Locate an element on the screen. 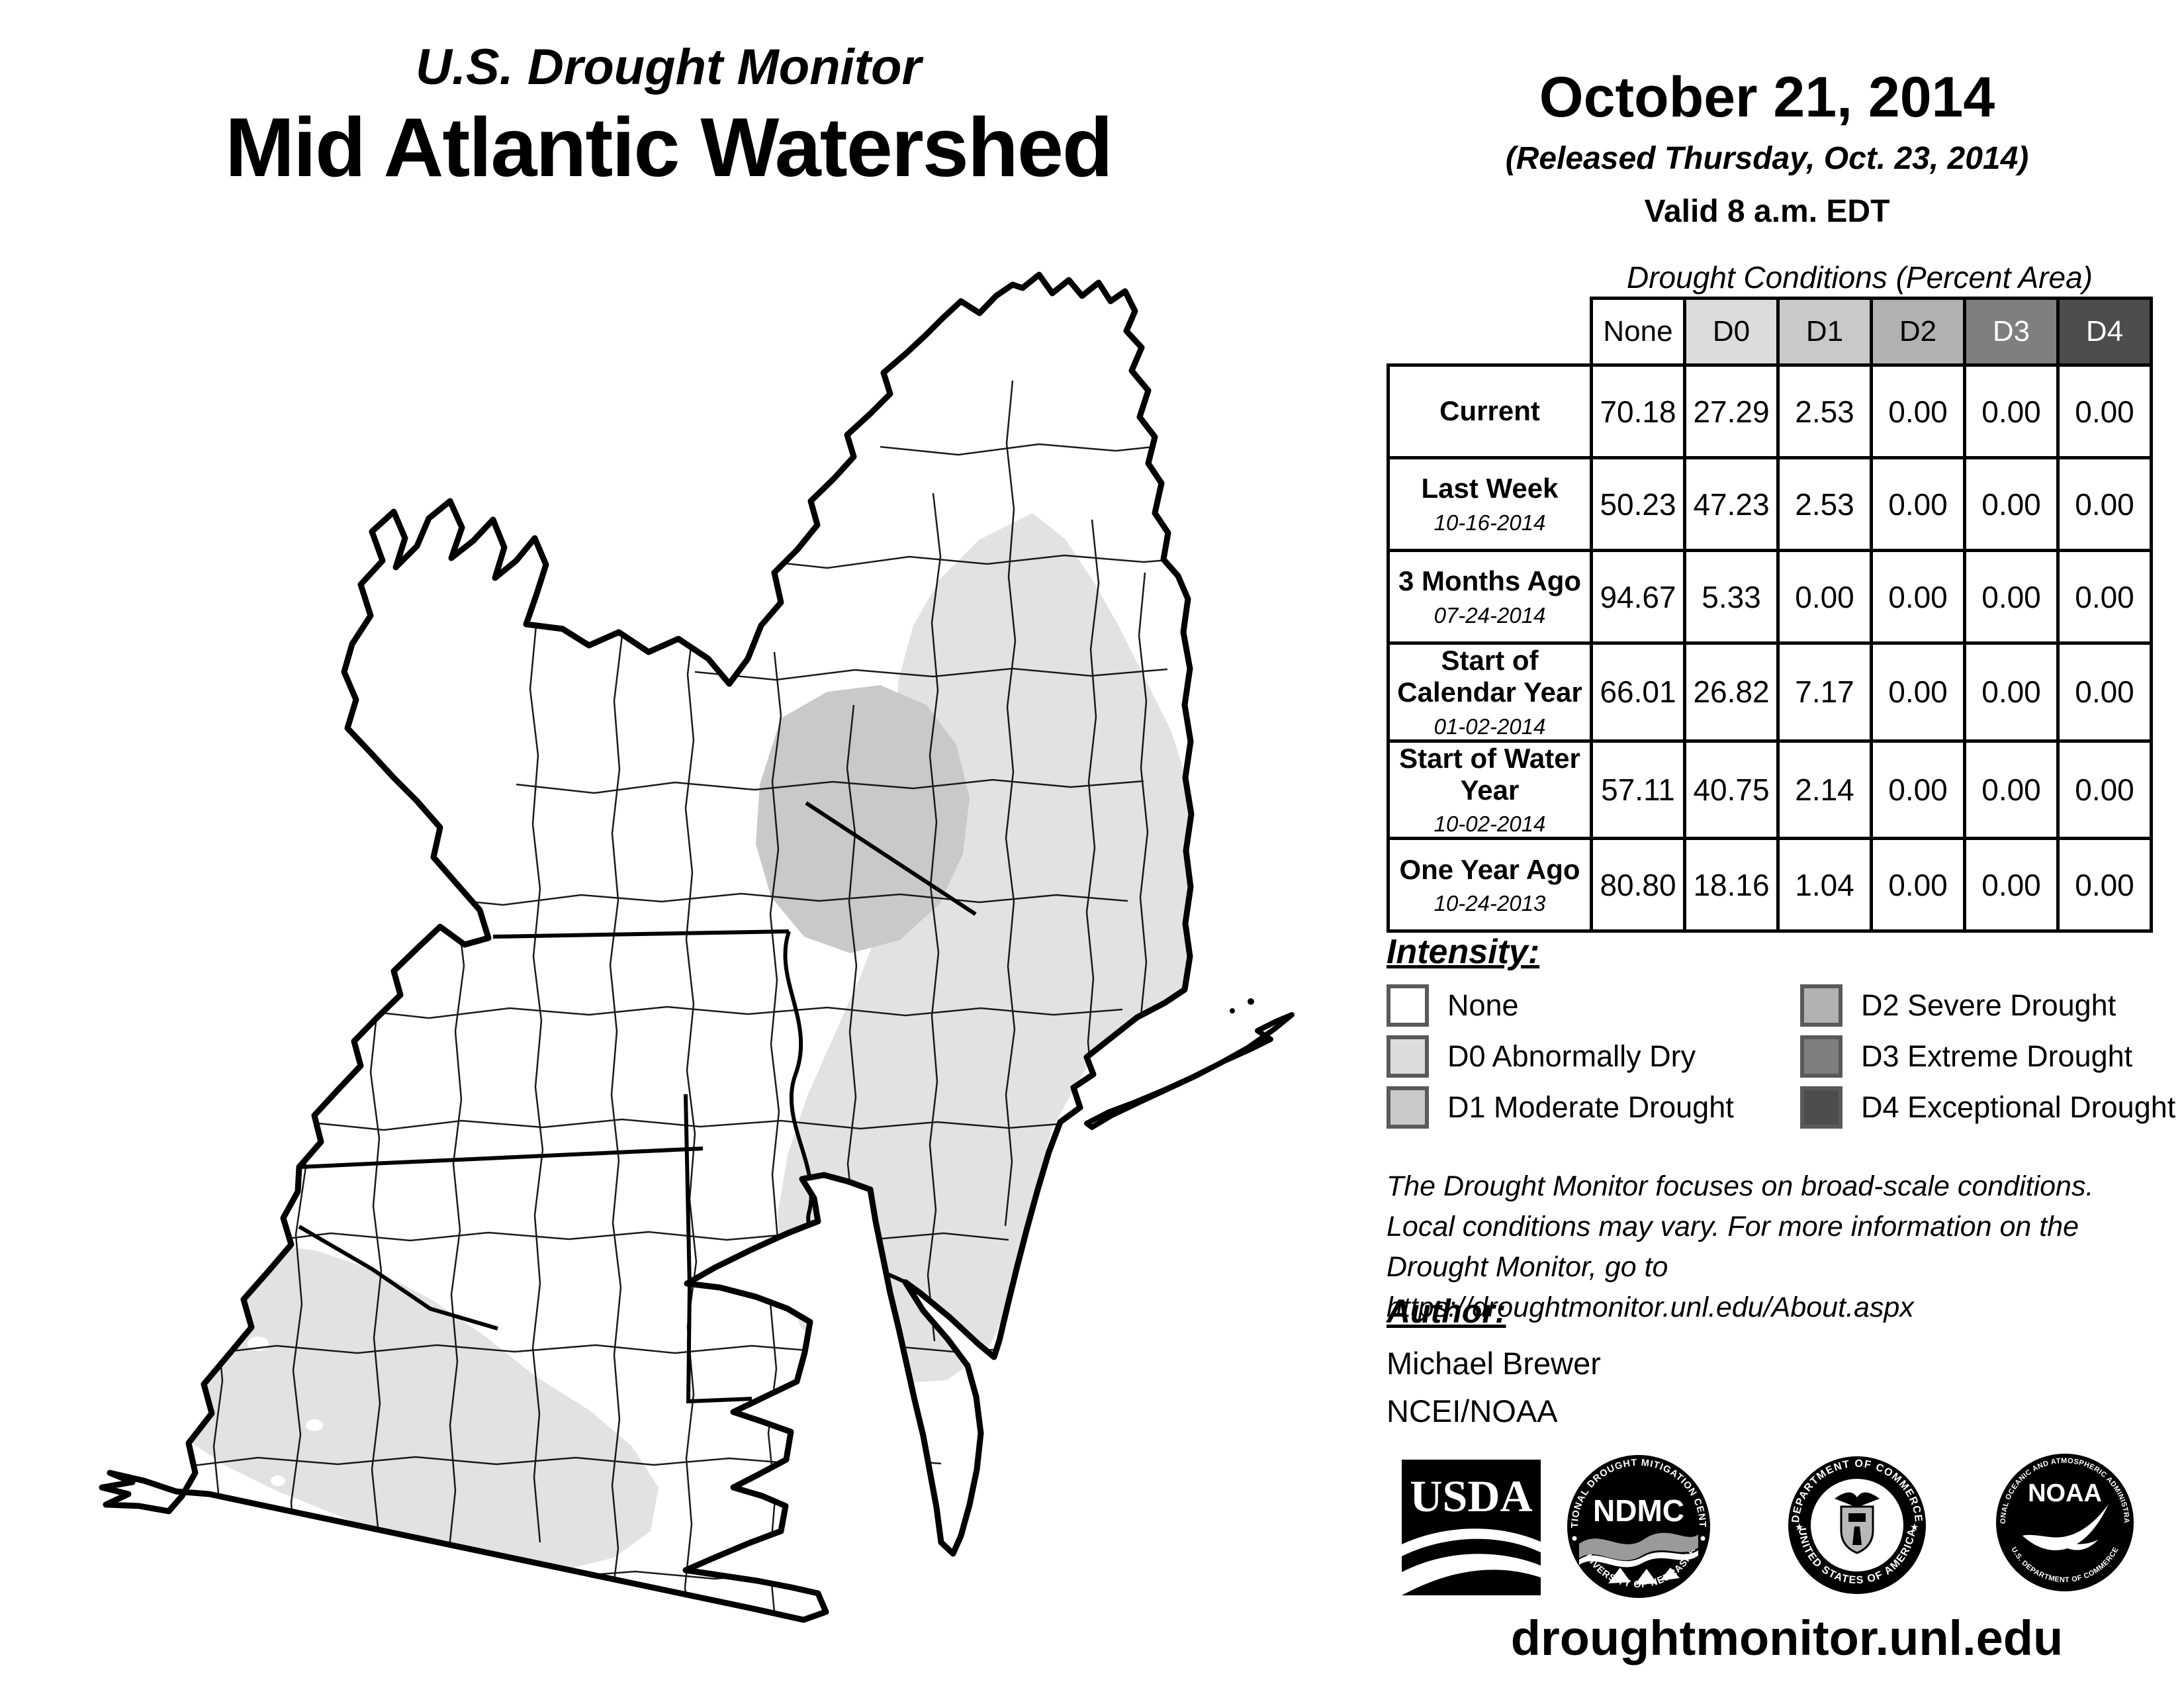  cell-value: 2.14 is located at coordinates (1824, 790).